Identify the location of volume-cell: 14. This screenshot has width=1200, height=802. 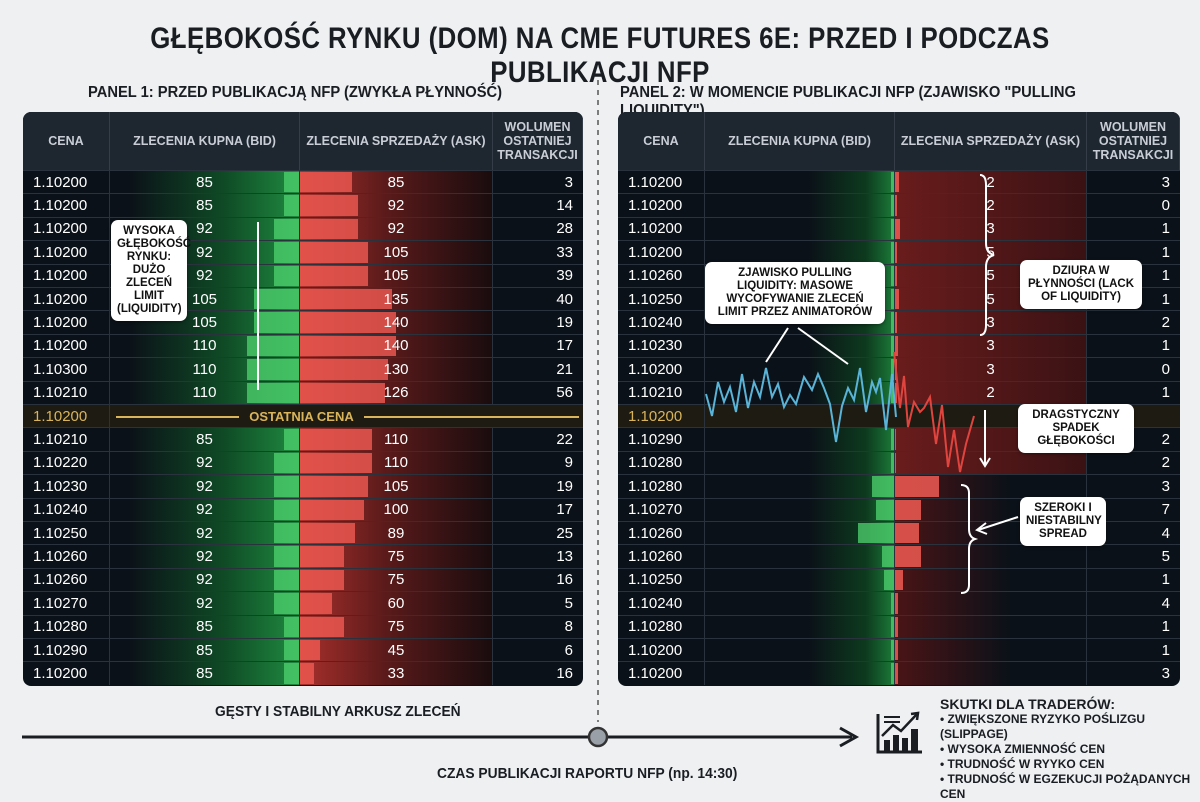
(564, 206).